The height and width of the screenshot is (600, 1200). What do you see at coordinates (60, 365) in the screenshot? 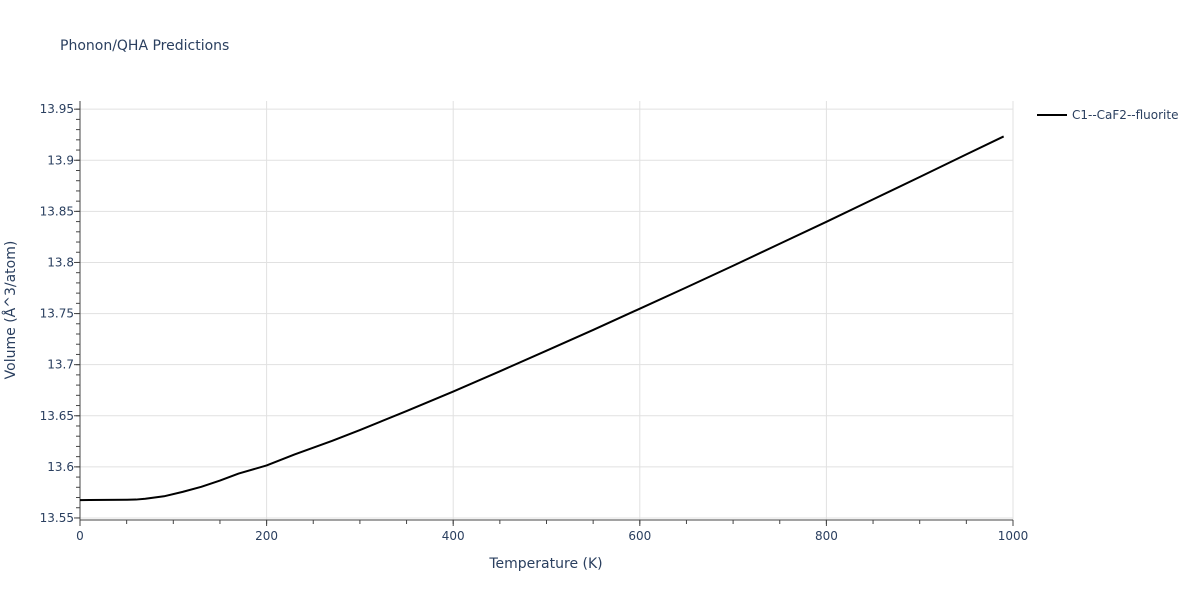
I see `y-tick-label: 13.7` at bounding box center [60, 365].